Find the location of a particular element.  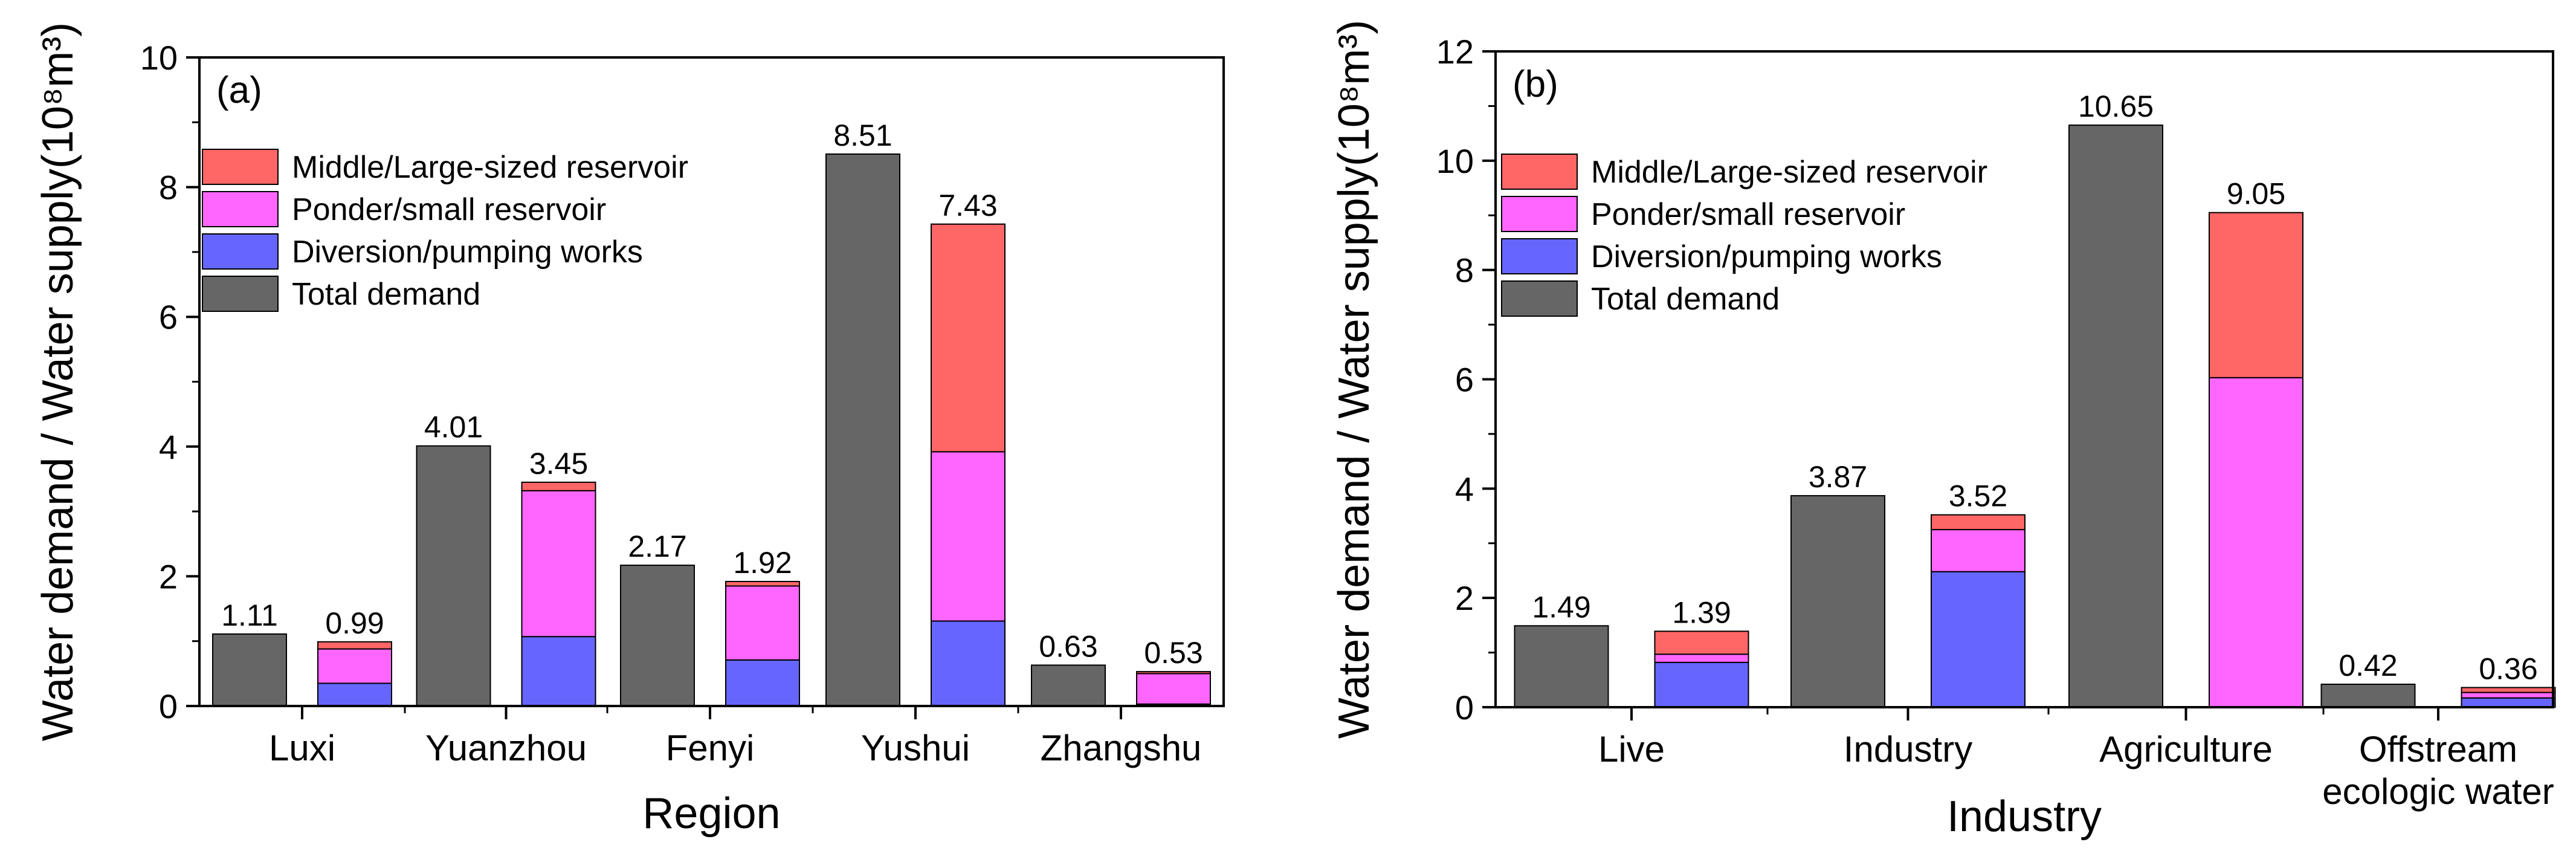

bar-value-label: 0.53 is located at coordinates (1173, 653).